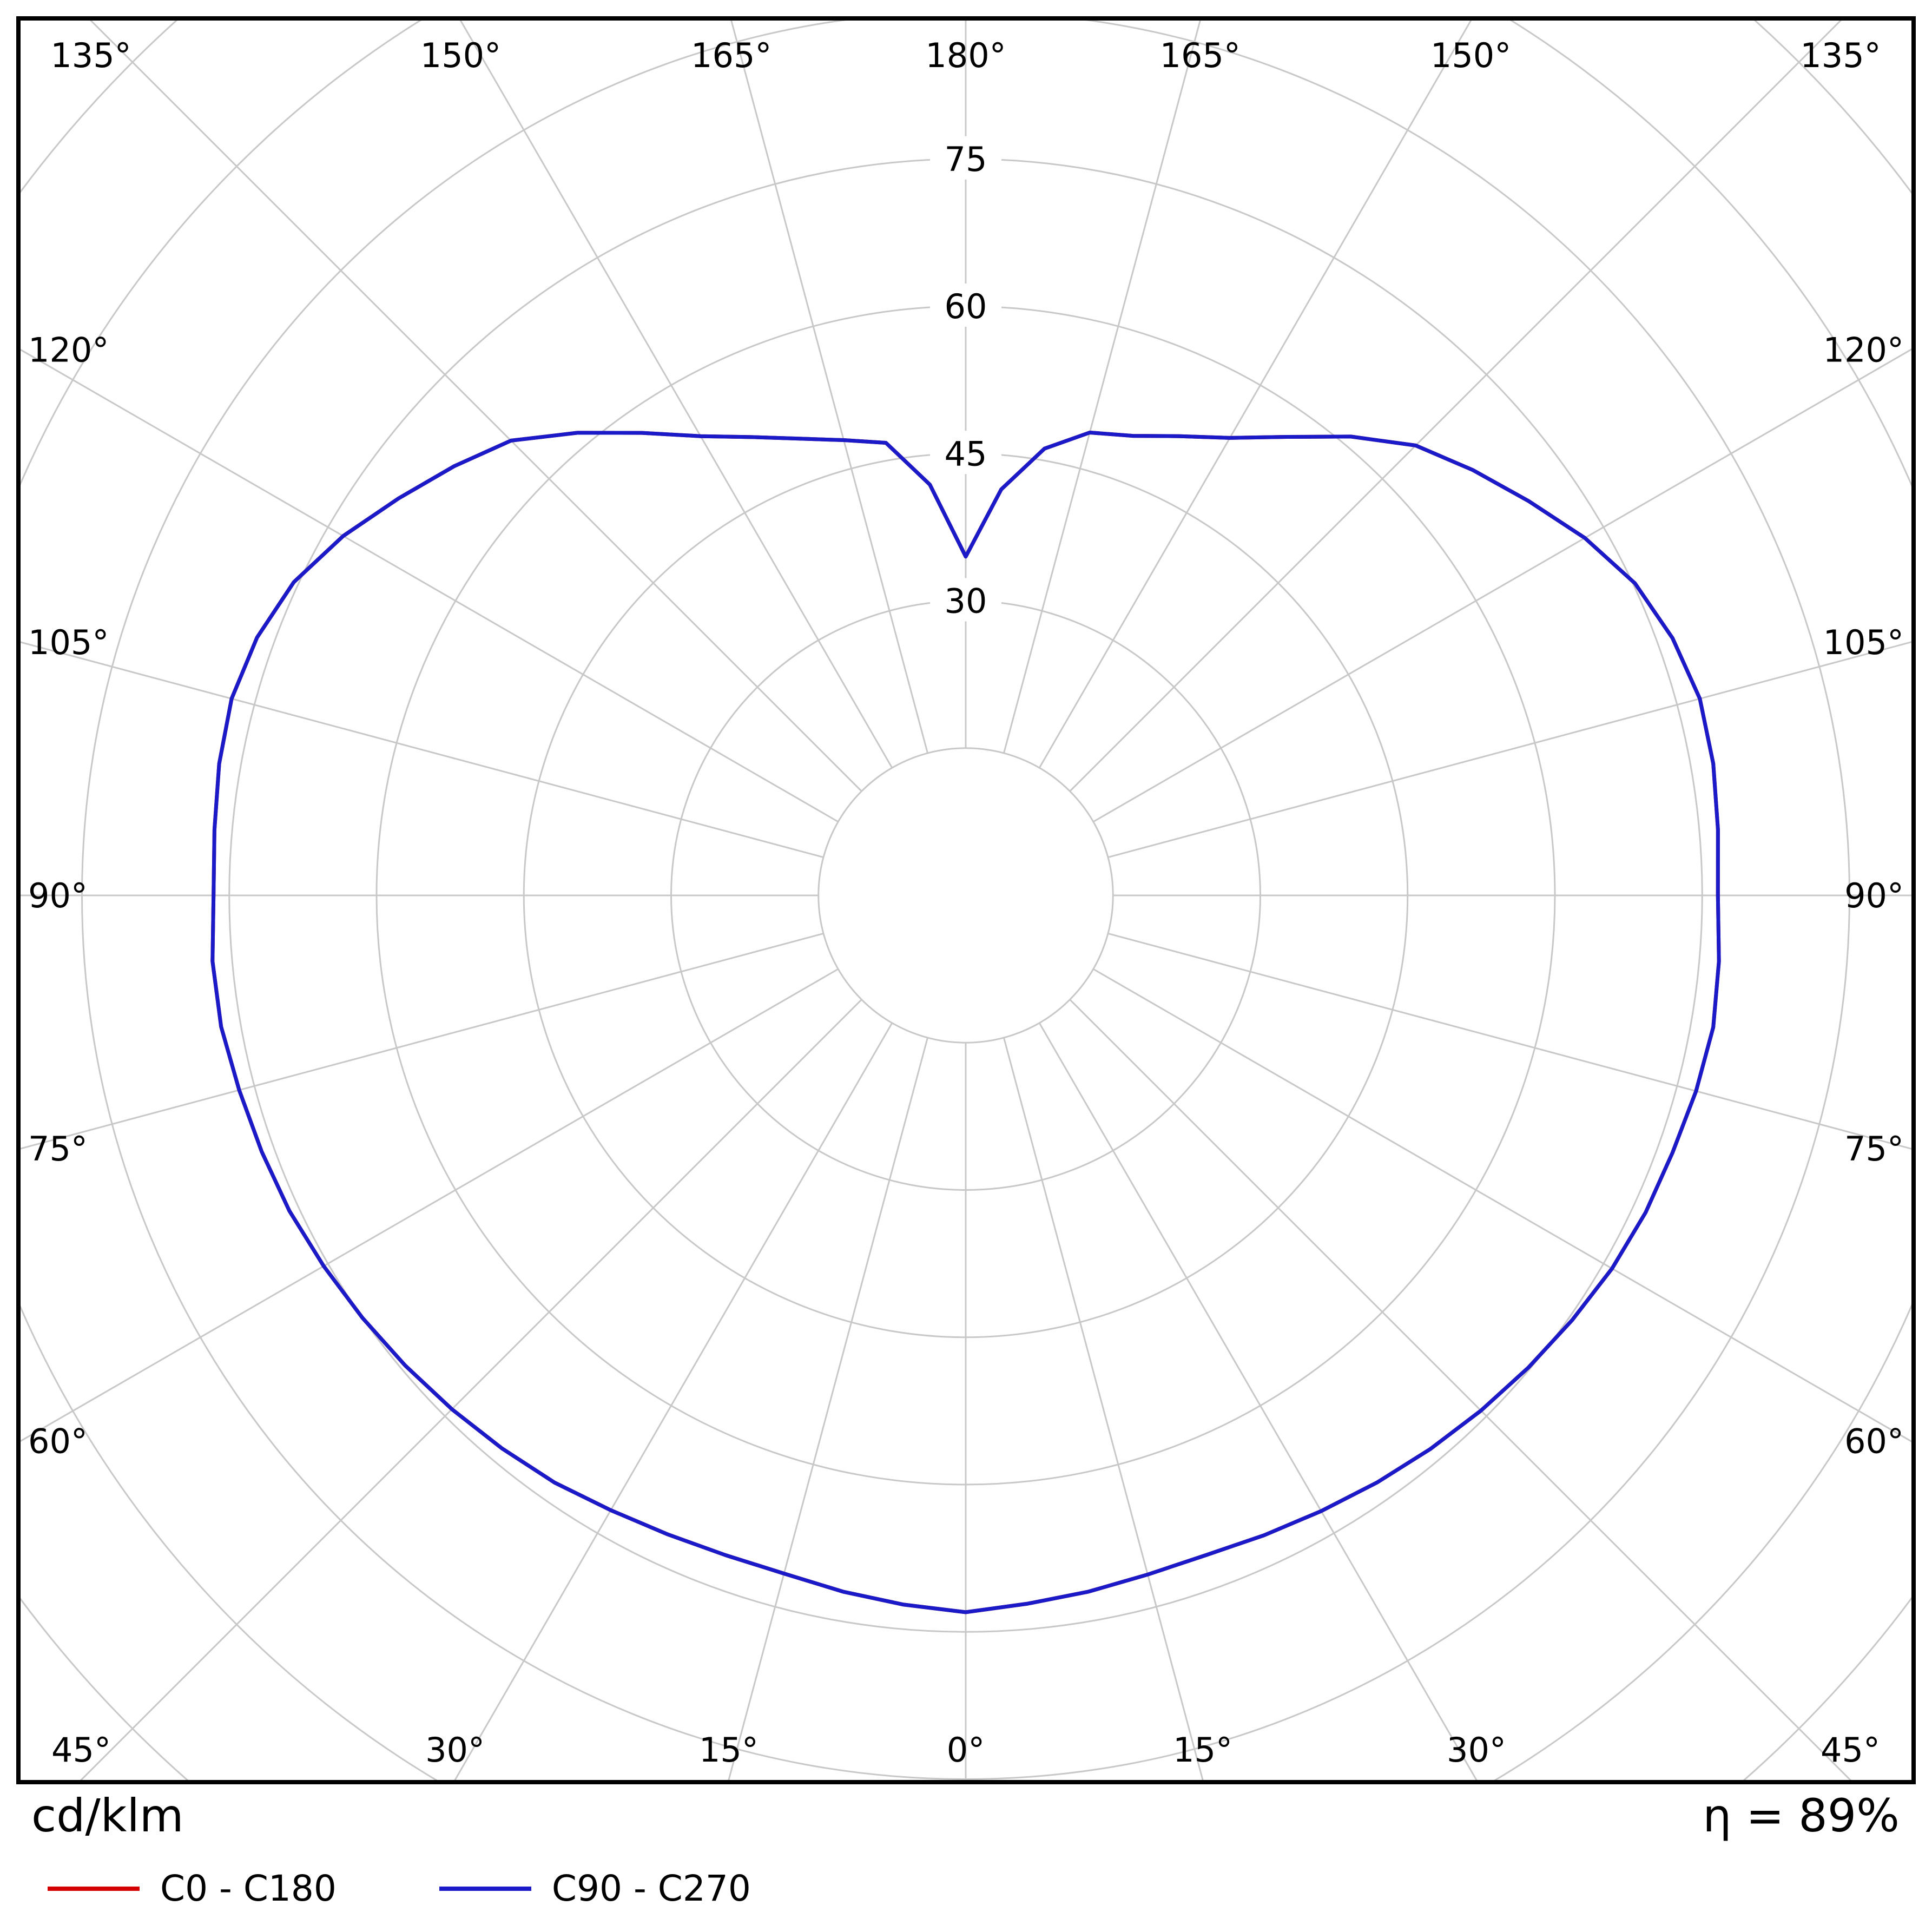 The height and width of the screenshot is (1932, 1932). Describe the element at coordinates (965, 379) in the screenshot. I see `ring-labels: 30 45 60 75` at that location.